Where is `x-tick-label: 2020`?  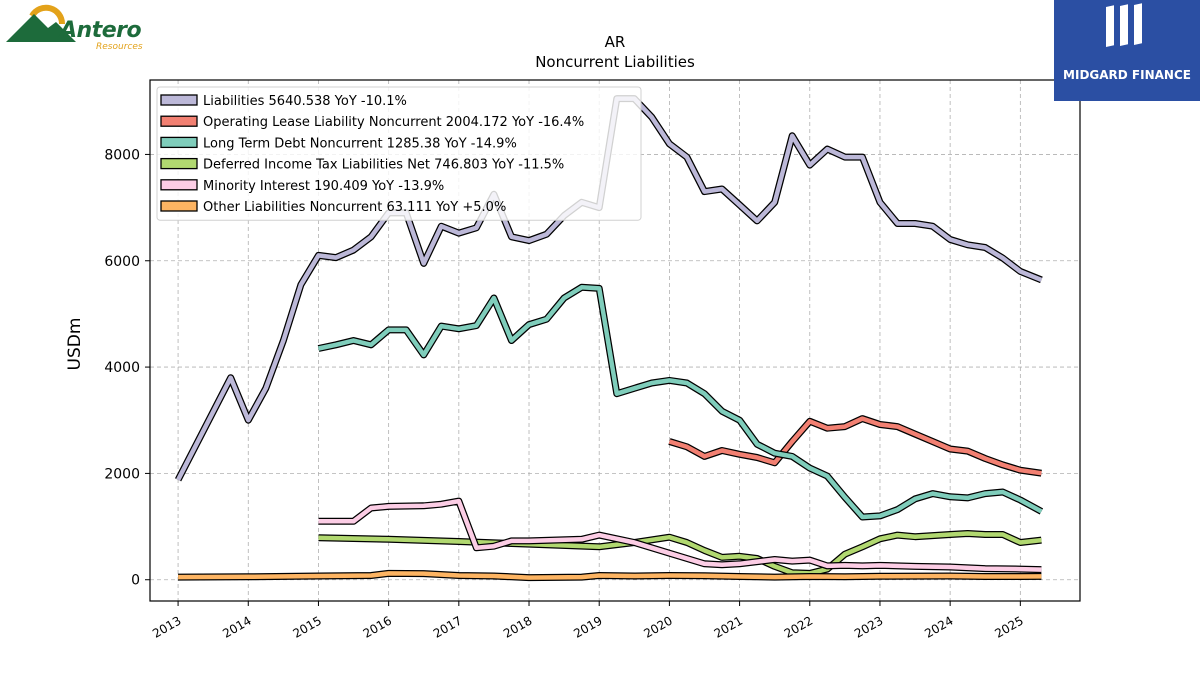
x-tick-label: 2020 is located at coordinates (657, 626).